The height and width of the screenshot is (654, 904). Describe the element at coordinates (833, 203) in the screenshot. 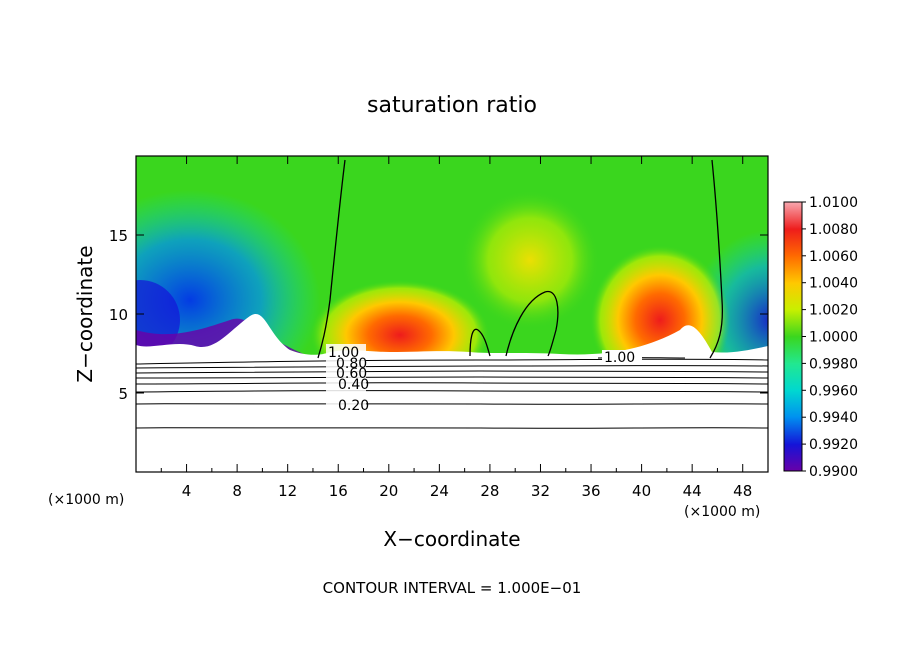

I see `colorbar-label: 1.0100` at that location.